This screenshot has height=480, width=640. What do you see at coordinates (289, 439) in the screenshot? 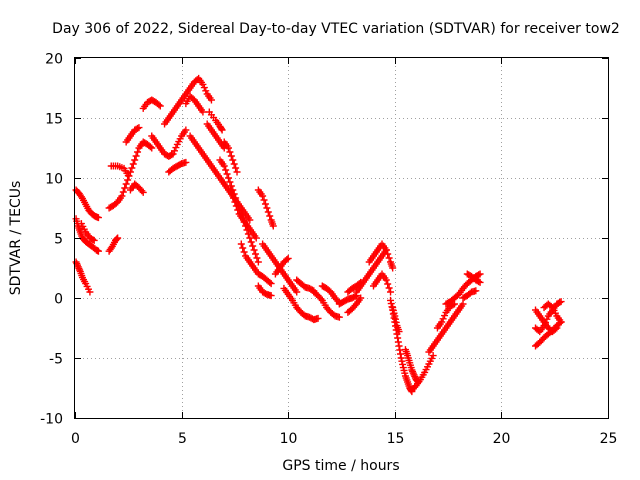
I see `x-tick-label: 10` at bounding box center [289, 439].